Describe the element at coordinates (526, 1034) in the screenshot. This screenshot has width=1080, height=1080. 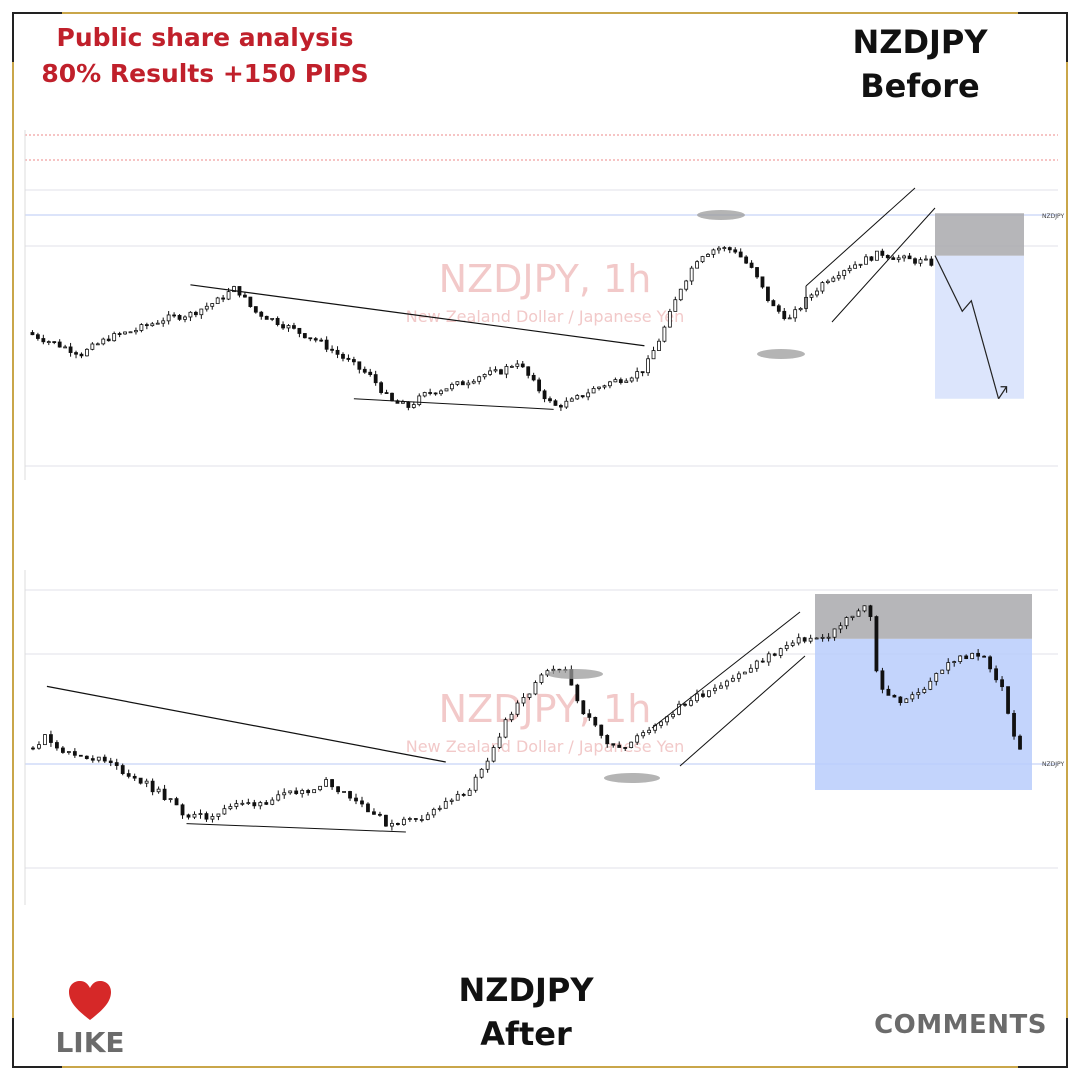
I see `after-label: After` at that location.